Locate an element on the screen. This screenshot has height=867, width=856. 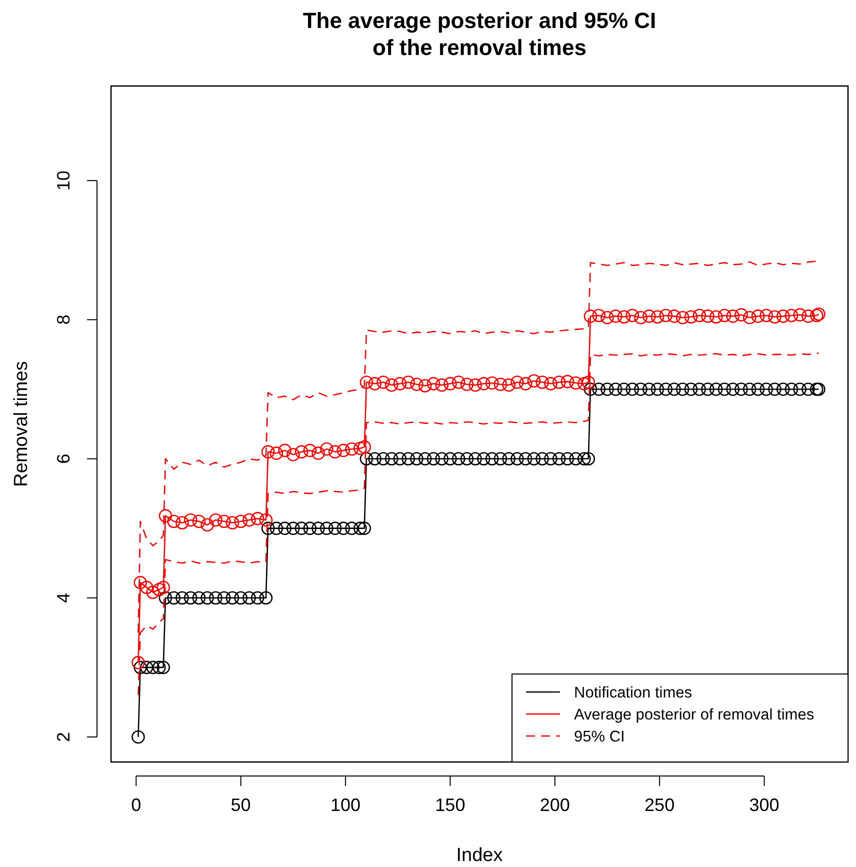
y-tick-label: 10 is located at coordinates (63, 180).